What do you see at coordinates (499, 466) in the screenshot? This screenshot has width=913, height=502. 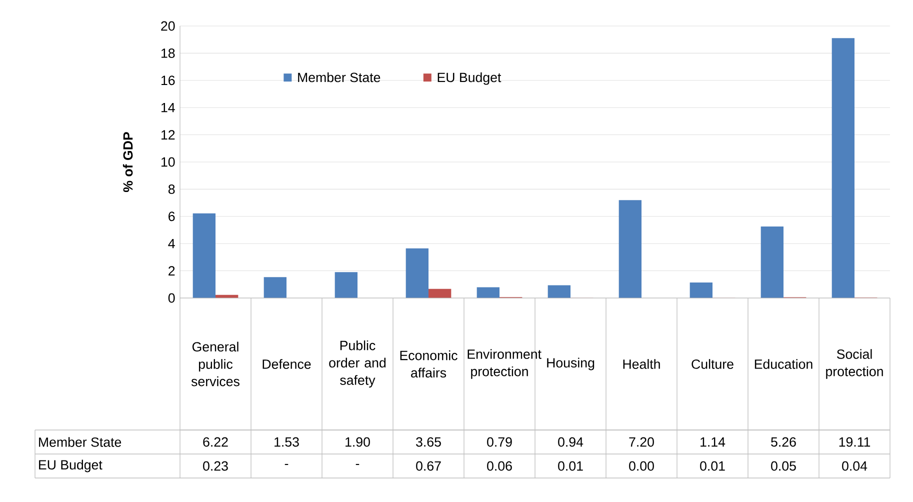 I see `data-label: 0.06` at bounding box center [499, 466].